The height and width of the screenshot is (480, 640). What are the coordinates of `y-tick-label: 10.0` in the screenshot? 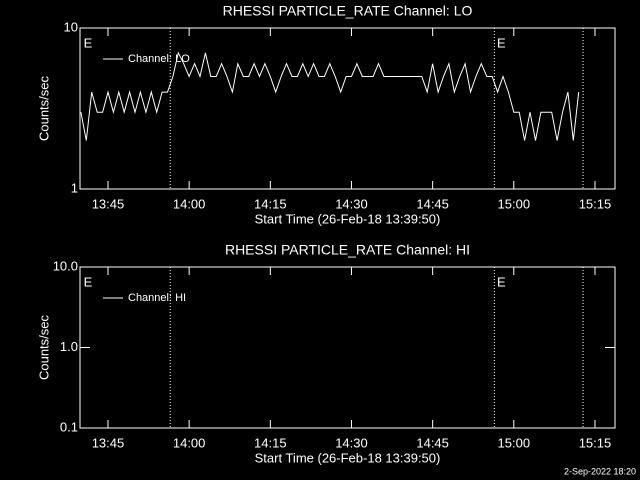 It's located at (65, 265).